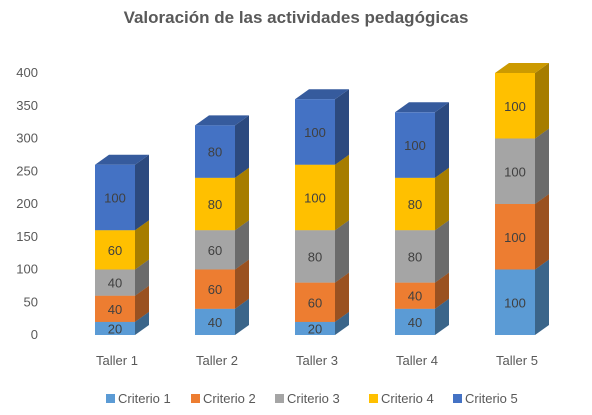  Describe the element at coordinates (491, 398) in the screenshot. I see `legend-label: Criterio 5` at that location.